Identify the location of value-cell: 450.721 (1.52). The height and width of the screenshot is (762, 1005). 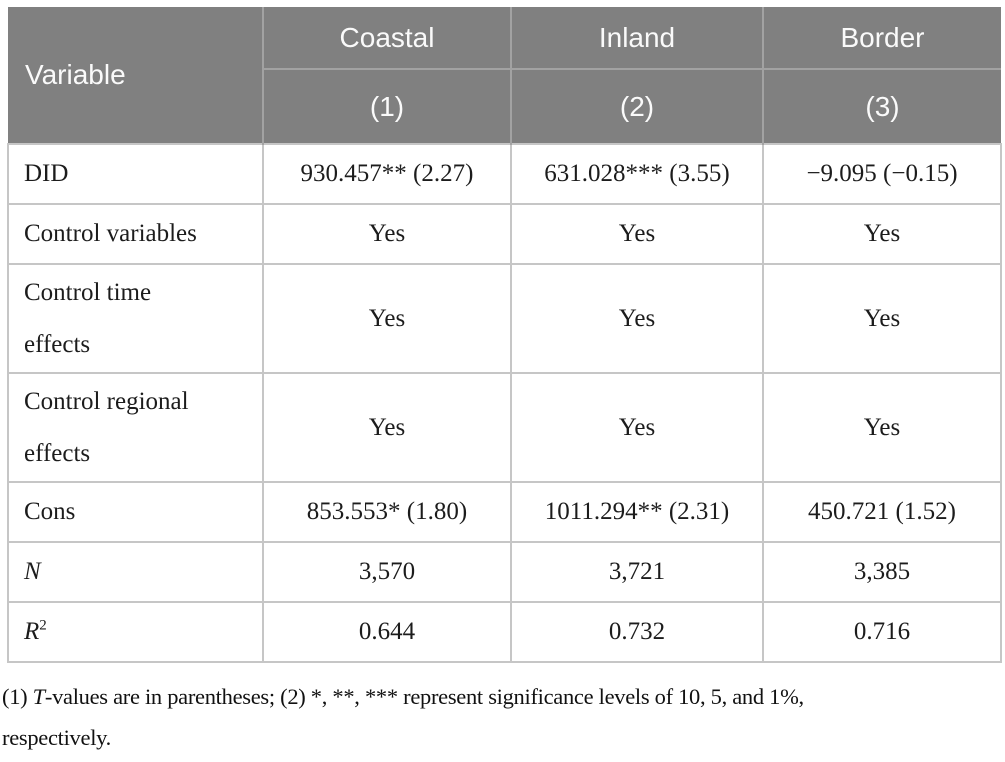
(882, 512).